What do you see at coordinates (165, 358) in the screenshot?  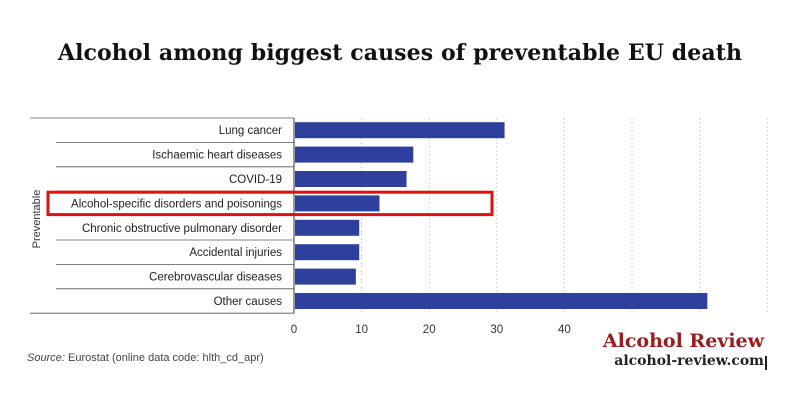 I see `source-text: Eurostat (online data code: hlth_cd_apr)` at bounding box center [165, 358].